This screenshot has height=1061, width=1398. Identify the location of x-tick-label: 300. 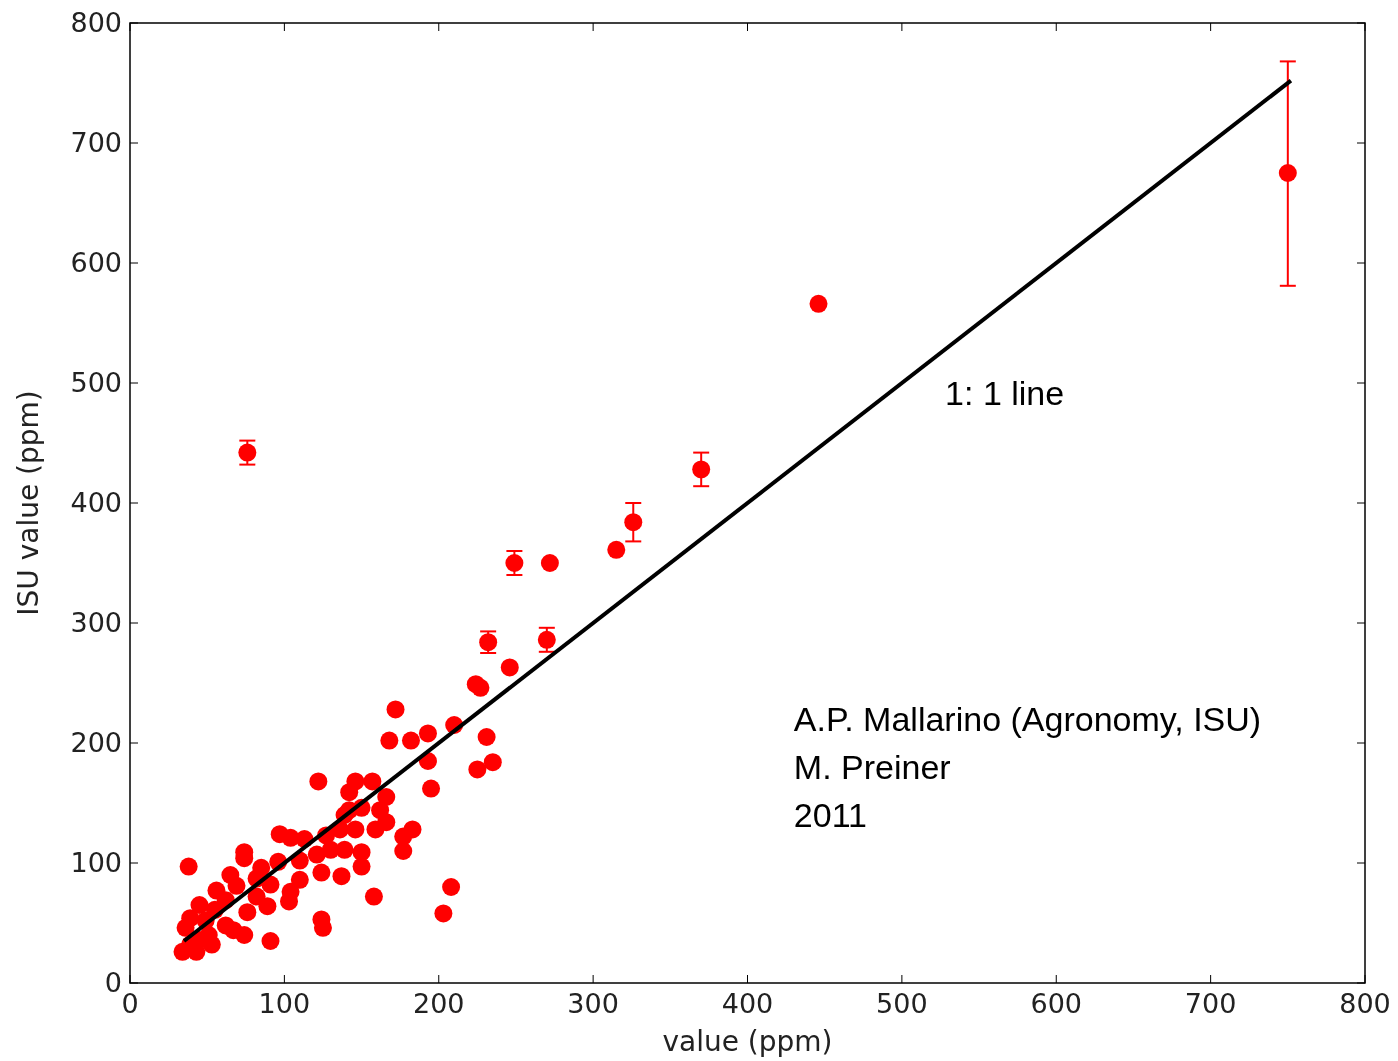
(593, 1003).